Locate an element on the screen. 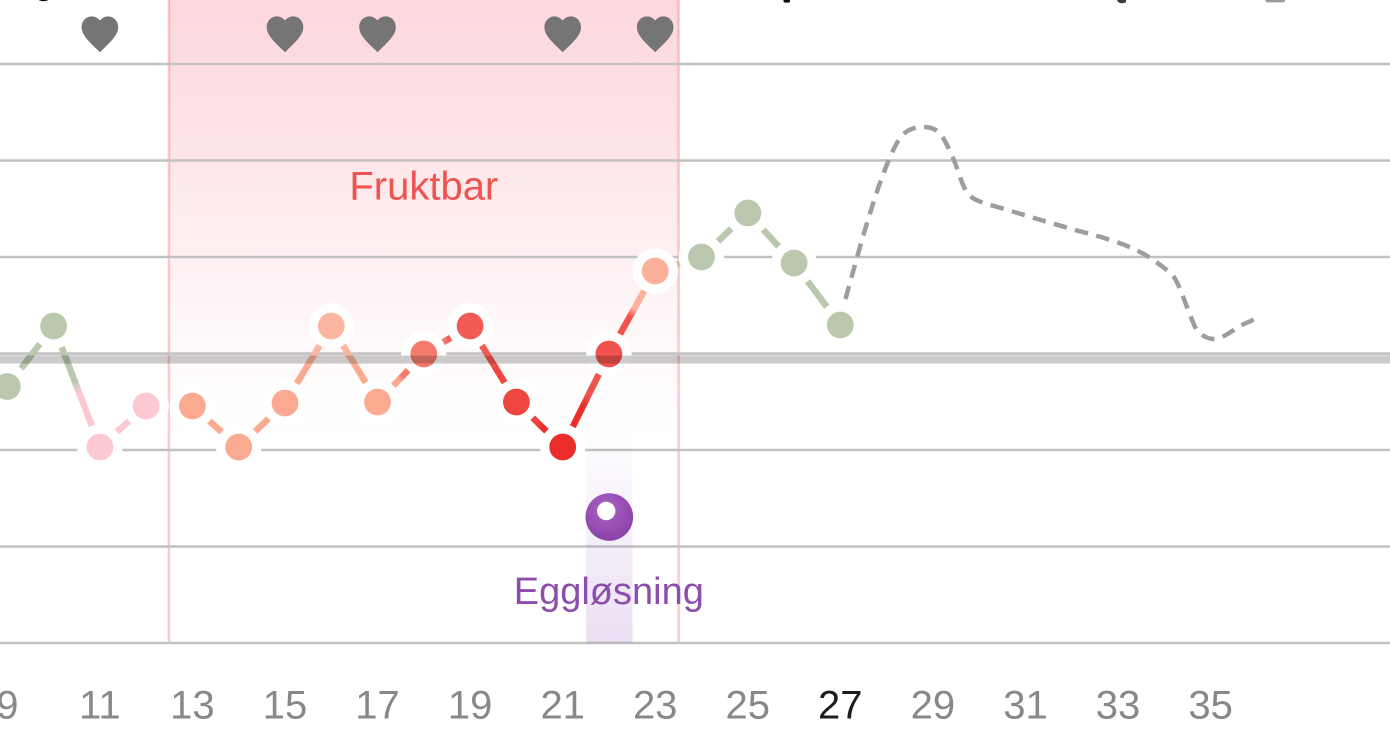 The height and width of the screenshot is (750, 1390). svg-text: 21 is located at coordinates (562, 706).